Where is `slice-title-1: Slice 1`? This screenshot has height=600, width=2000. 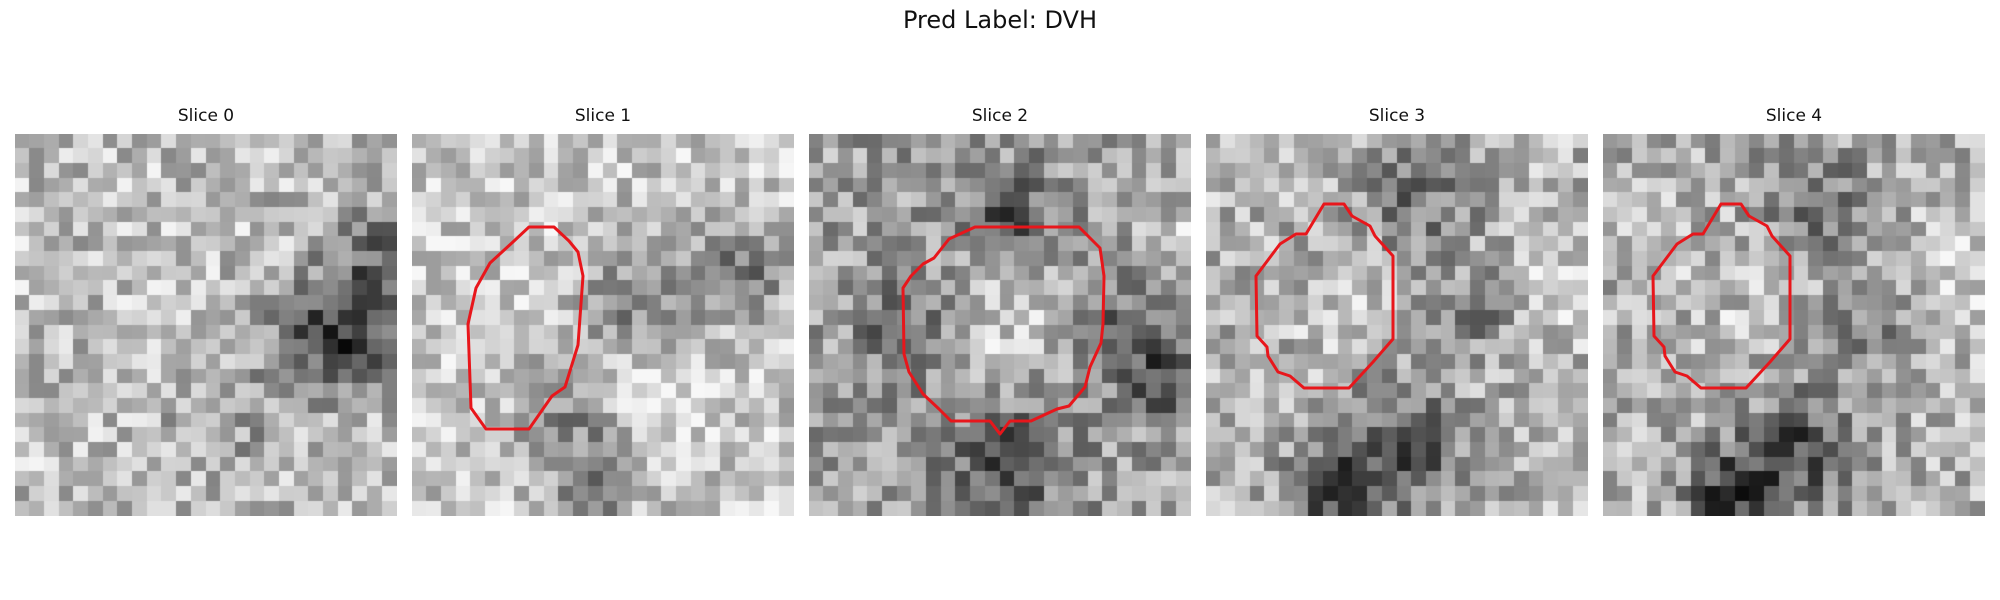 slice-title-1: Slice 1 is located at coordinates (603, 116).